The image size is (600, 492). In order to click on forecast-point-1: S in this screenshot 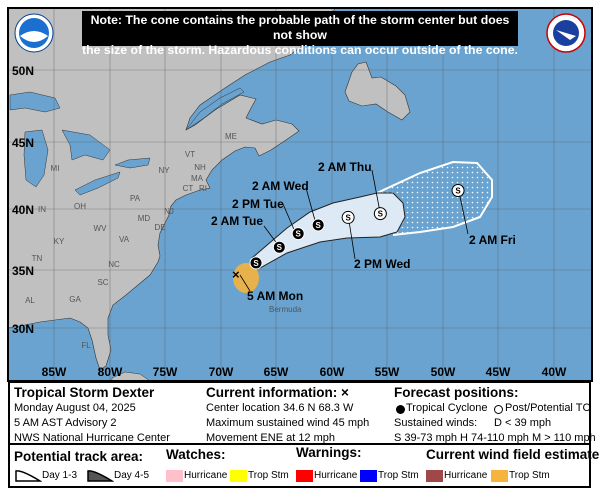, I will do `click(279, 247)`.